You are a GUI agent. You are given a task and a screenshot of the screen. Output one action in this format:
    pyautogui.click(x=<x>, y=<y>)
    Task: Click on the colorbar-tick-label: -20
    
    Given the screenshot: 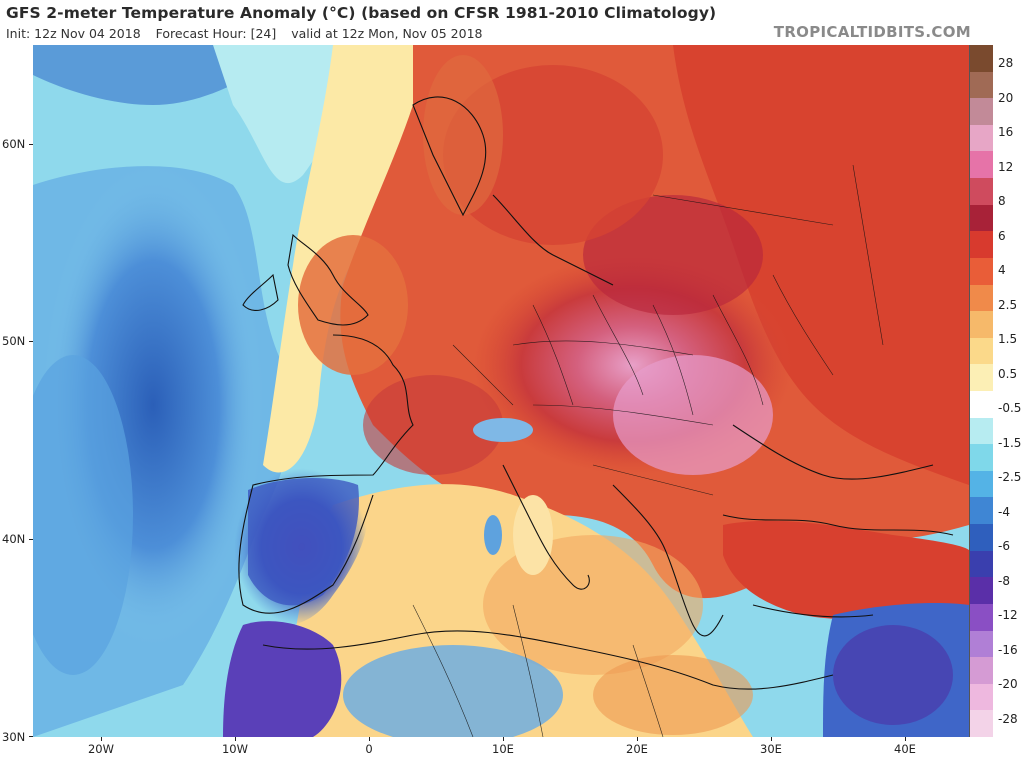 What is the action you would take?
    pyautogui.click(x=1008, y=684)
    